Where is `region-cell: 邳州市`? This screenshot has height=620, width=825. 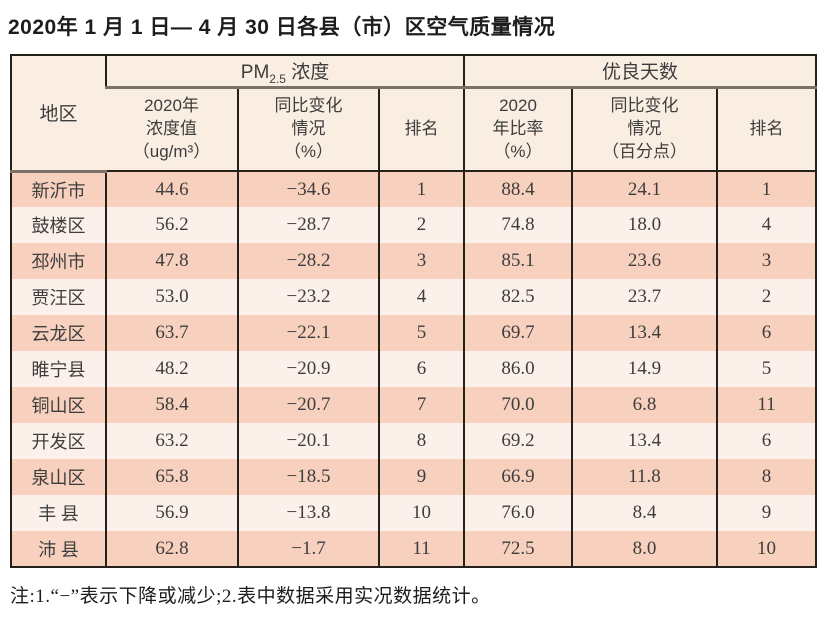
region-cell: 邳州市 is located at coordinates (58, 261).